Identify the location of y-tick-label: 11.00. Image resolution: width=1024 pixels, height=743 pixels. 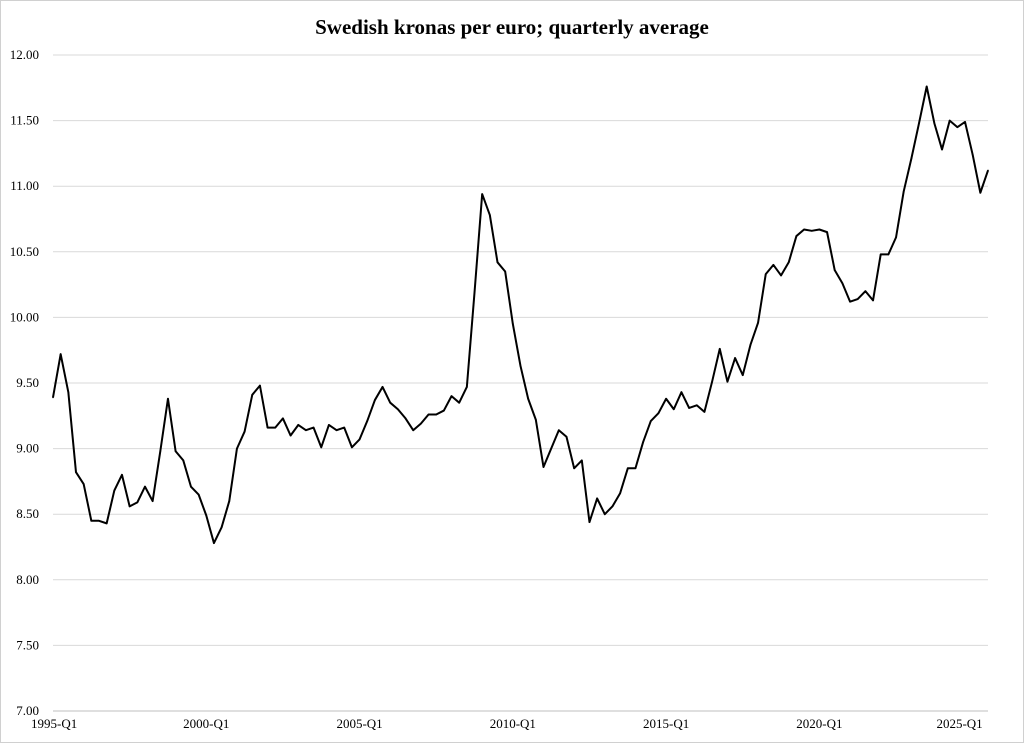
(24, 185).